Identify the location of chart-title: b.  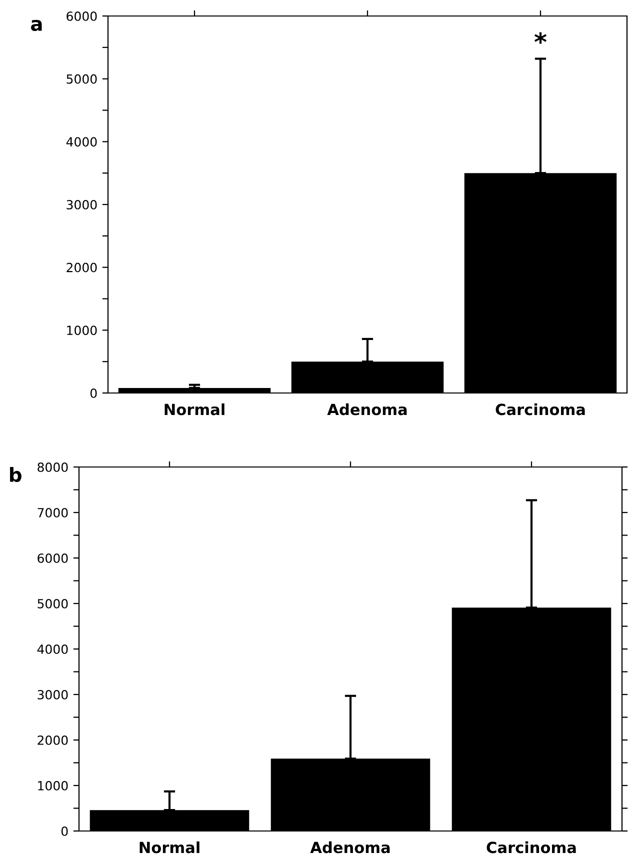
(16, 474).